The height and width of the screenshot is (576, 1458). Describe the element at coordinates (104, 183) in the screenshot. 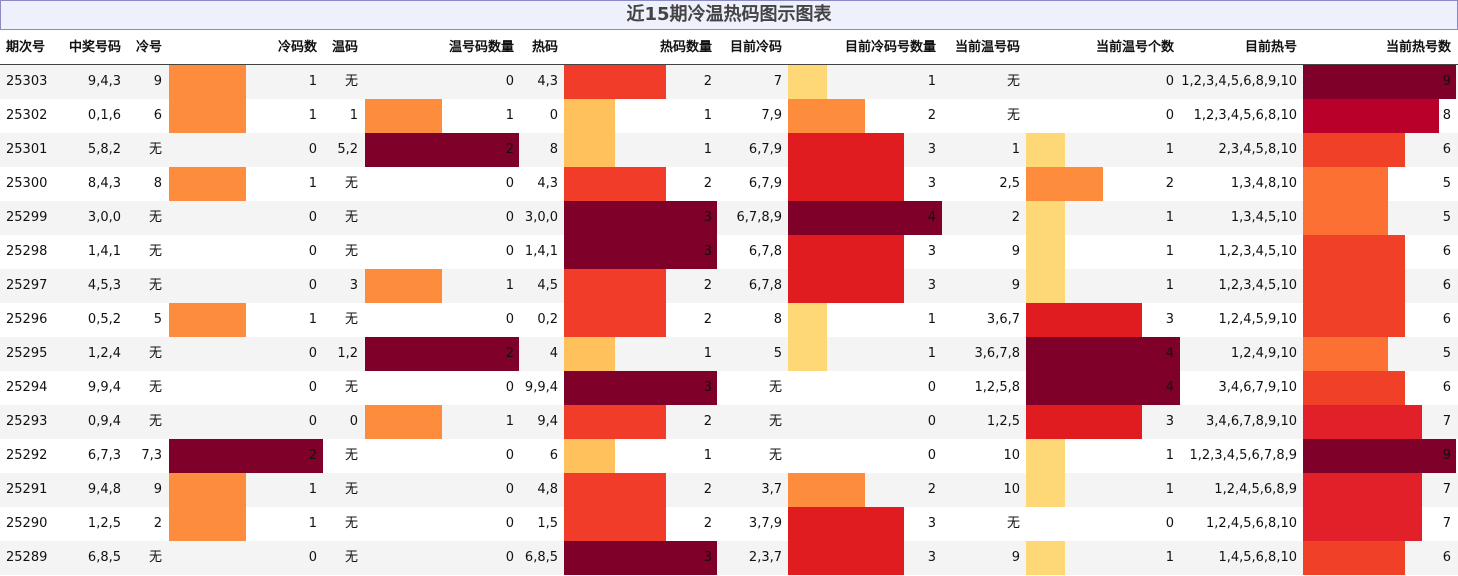

I see `cell-winning: 8,4,3` at that location.